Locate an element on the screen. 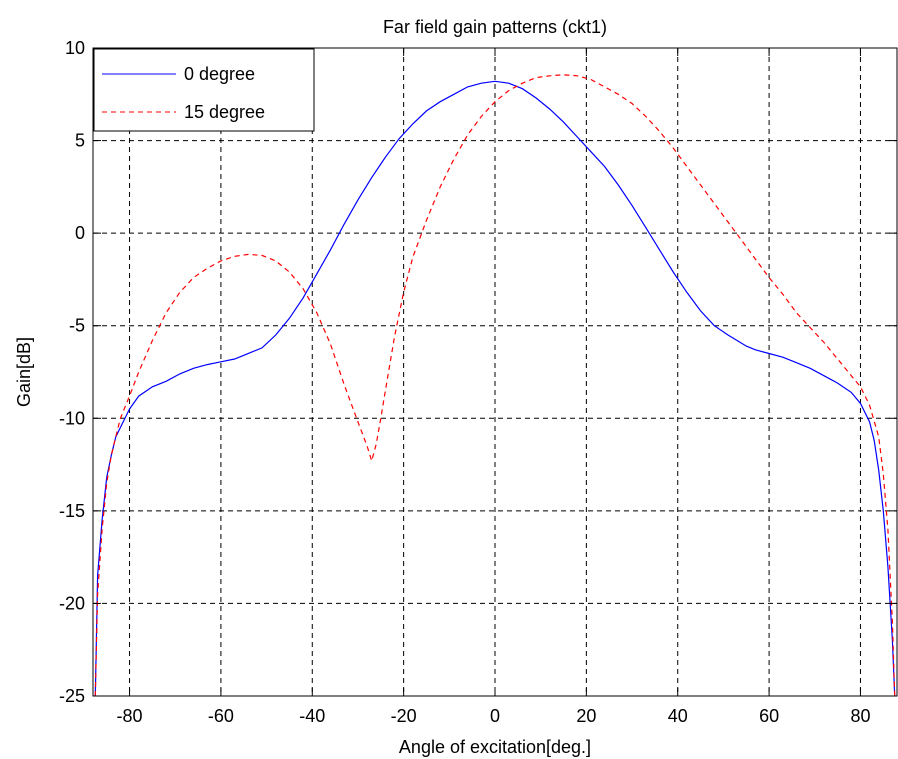  x-tick-label: 60 is located at coordinates (769, 716).